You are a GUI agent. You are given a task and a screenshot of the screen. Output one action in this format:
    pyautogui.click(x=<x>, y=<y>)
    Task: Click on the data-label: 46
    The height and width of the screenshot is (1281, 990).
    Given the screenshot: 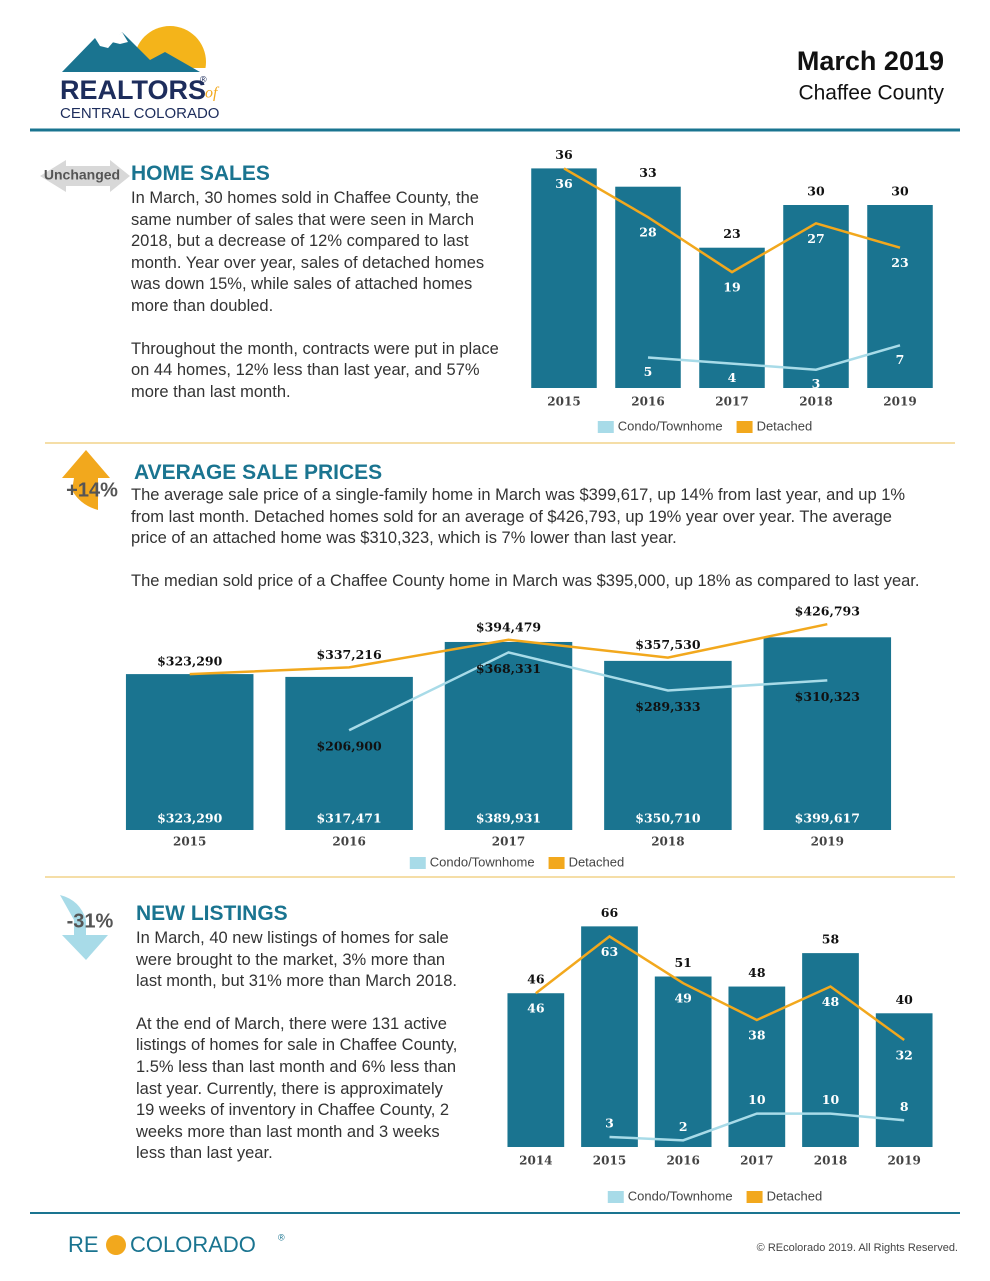 What is the action you would take?
    pyautogui.click(x=536, y=1008)
    